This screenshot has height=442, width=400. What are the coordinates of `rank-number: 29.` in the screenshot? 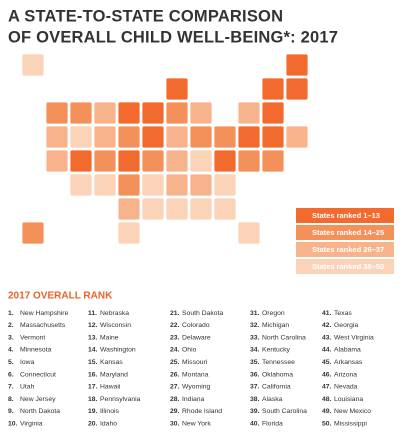 It's located at (175, 411).